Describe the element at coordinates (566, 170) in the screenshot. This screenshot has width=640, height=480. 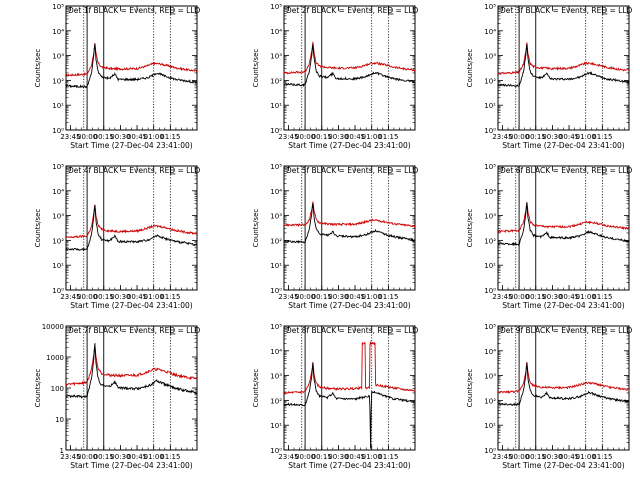
I see `panel-title: Det 6f BLACK = Events, RED = LLD` at that location.